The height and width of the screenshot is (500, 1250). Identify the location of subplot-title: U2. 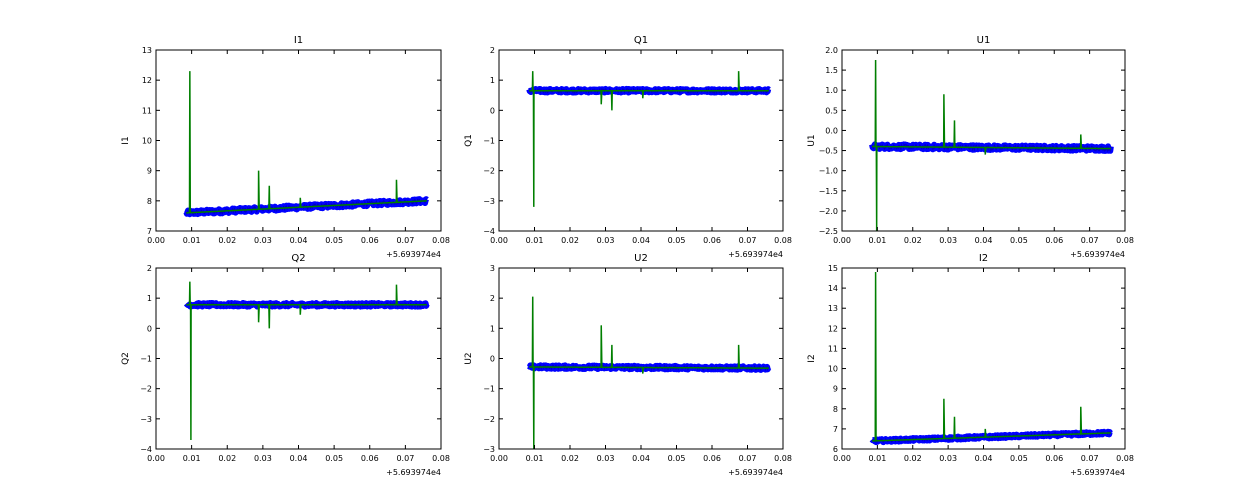
(641, 258).